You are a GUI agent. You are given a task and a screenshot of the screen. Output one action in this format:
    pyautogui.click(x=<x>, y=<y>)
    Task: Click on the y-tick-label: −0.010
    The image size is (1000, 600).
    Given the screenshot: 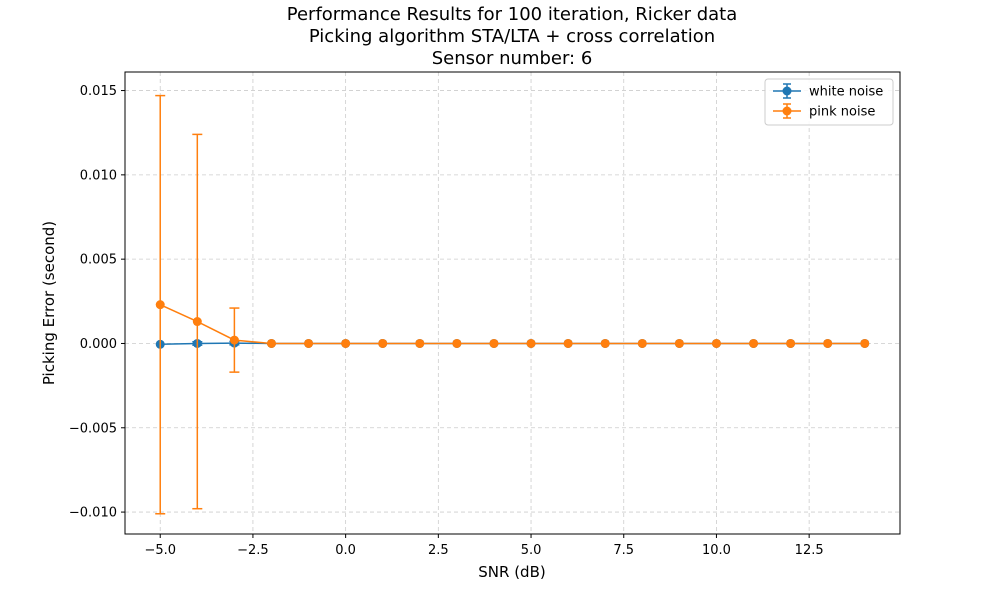 What is the action you would take?
    pyautogui.click(x=93, y=513)
    